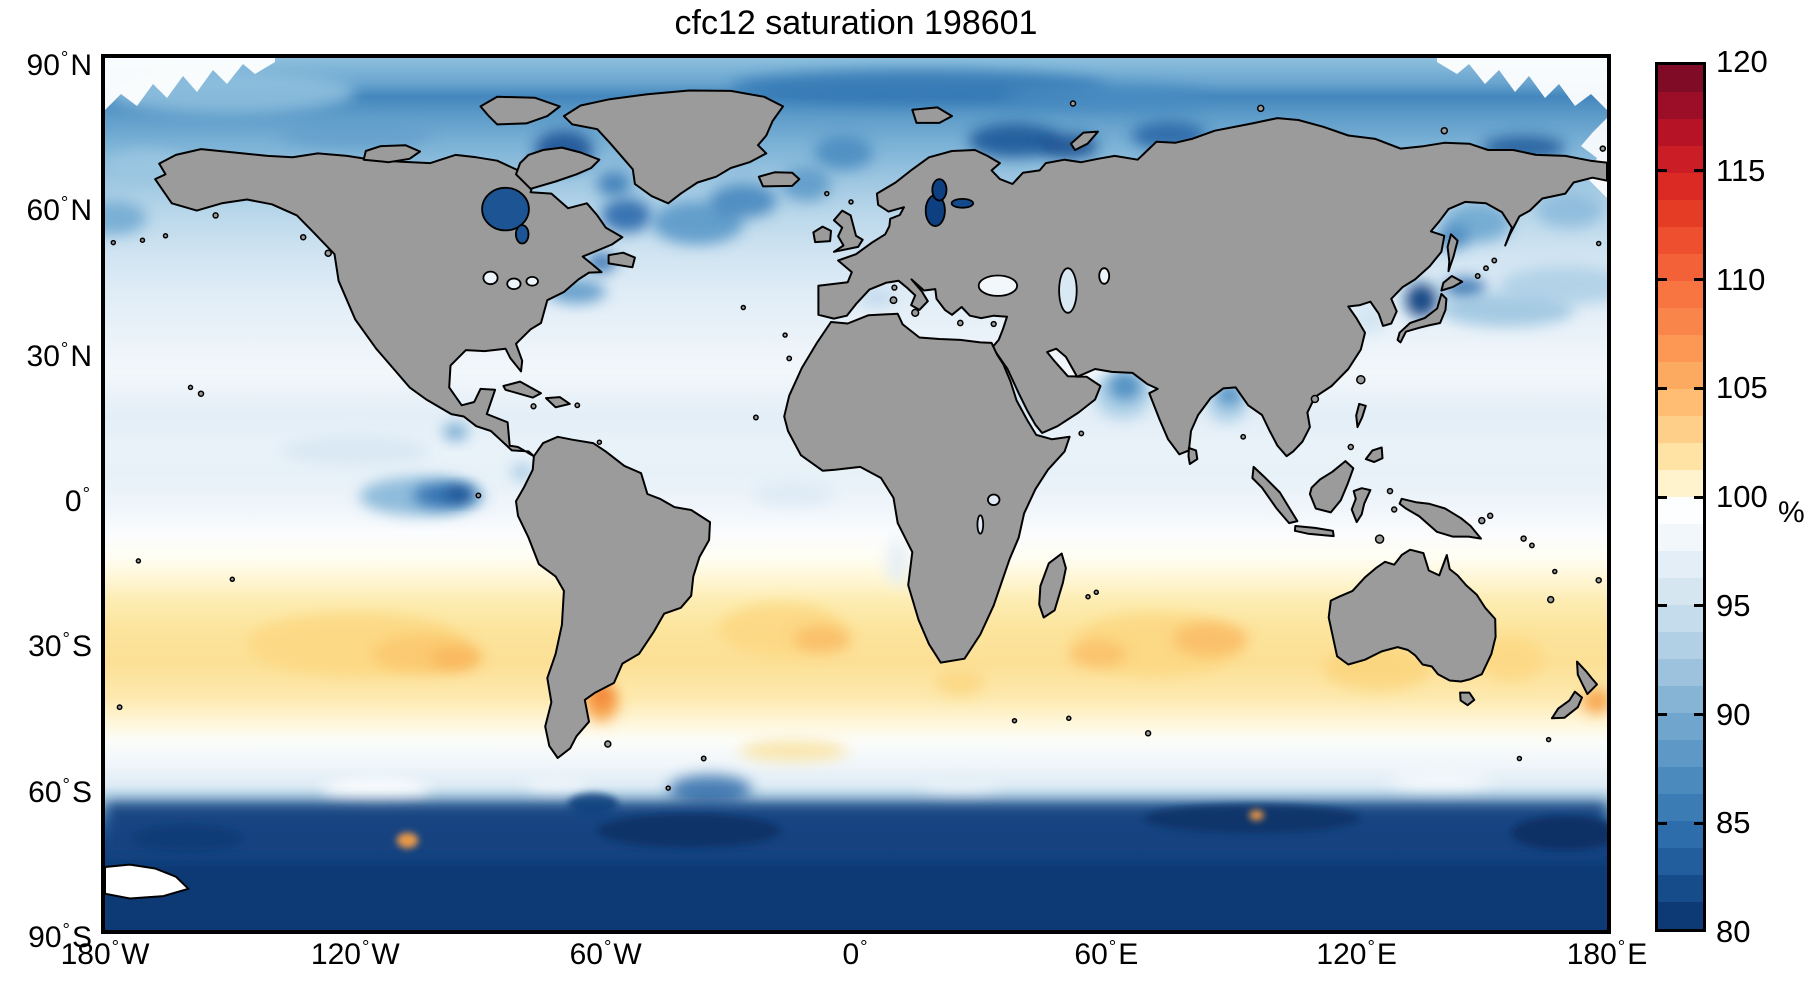 This screenshot has width=1808, height=984. What do you see at coordinates (1607, 953) in the screenshot?
I see `x-tick-label: 180°E` at bounding box center [1607, 953].